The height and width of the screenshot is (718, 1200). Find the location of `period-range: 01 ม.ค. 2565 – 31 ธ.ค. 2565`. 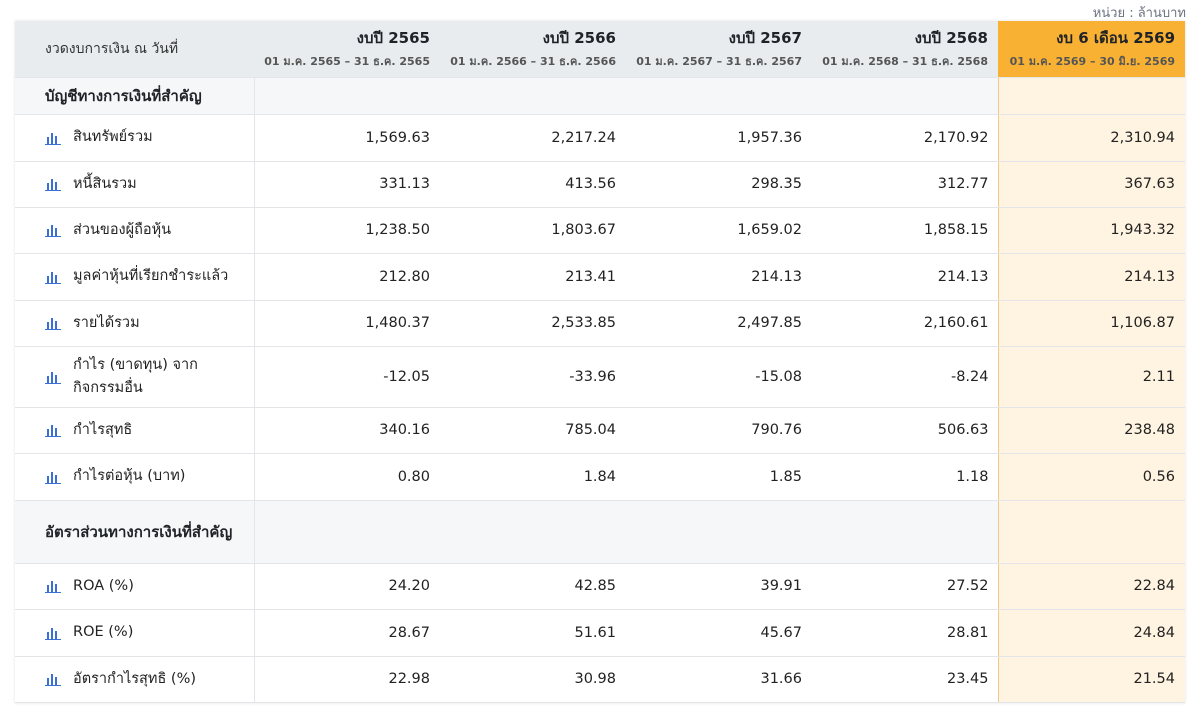

period-range: 01 ม.ค. 2565 – 31 ธ.ค. 2565 is located at coordinates (347, 61).